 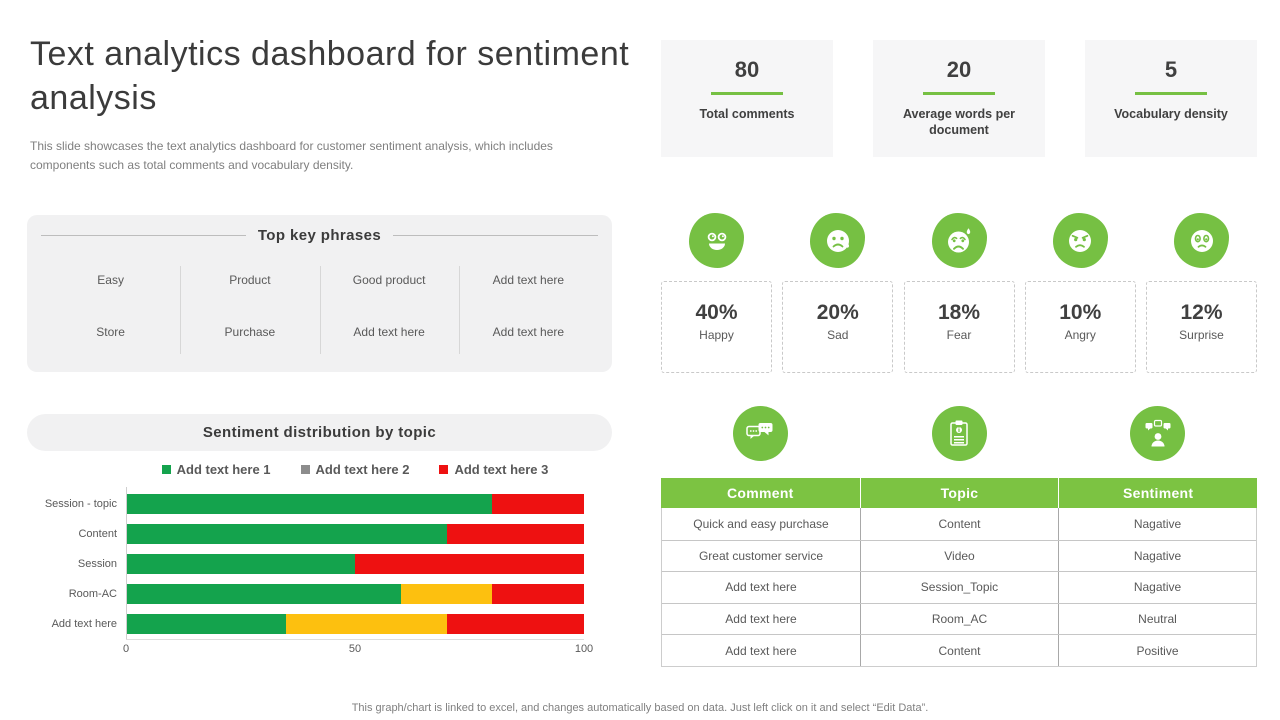 What do you see at coordinates (389, 280) in the screenshot?
I see `key-phrase: Good product` at bounding box center [389, 280].